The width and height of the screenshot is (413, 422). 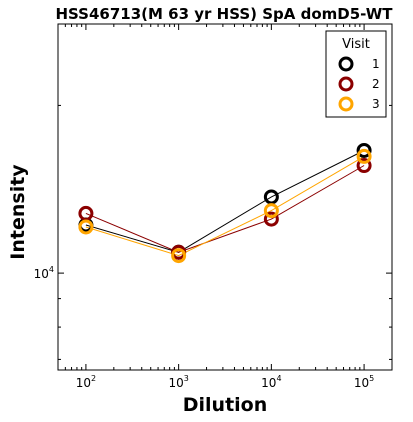 I want to click on legend-frame, so click(x=356, y=74).